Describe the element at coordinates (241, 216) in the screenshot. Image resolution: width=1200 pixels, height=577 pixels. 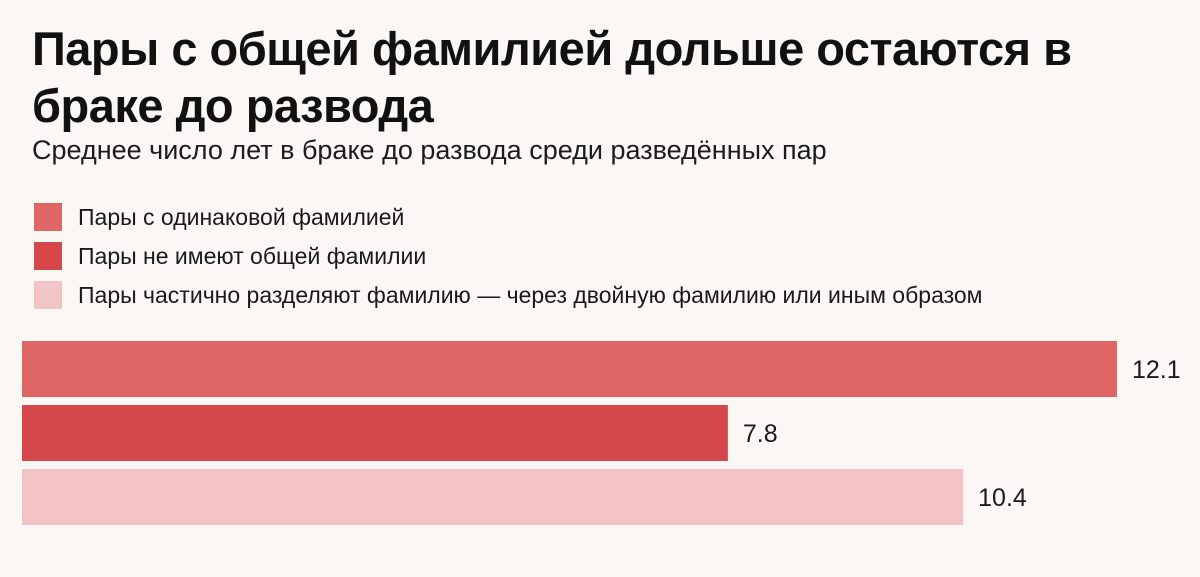
I see `legend-label-same-surname: Пары с одинаковой фамилией` at that location.